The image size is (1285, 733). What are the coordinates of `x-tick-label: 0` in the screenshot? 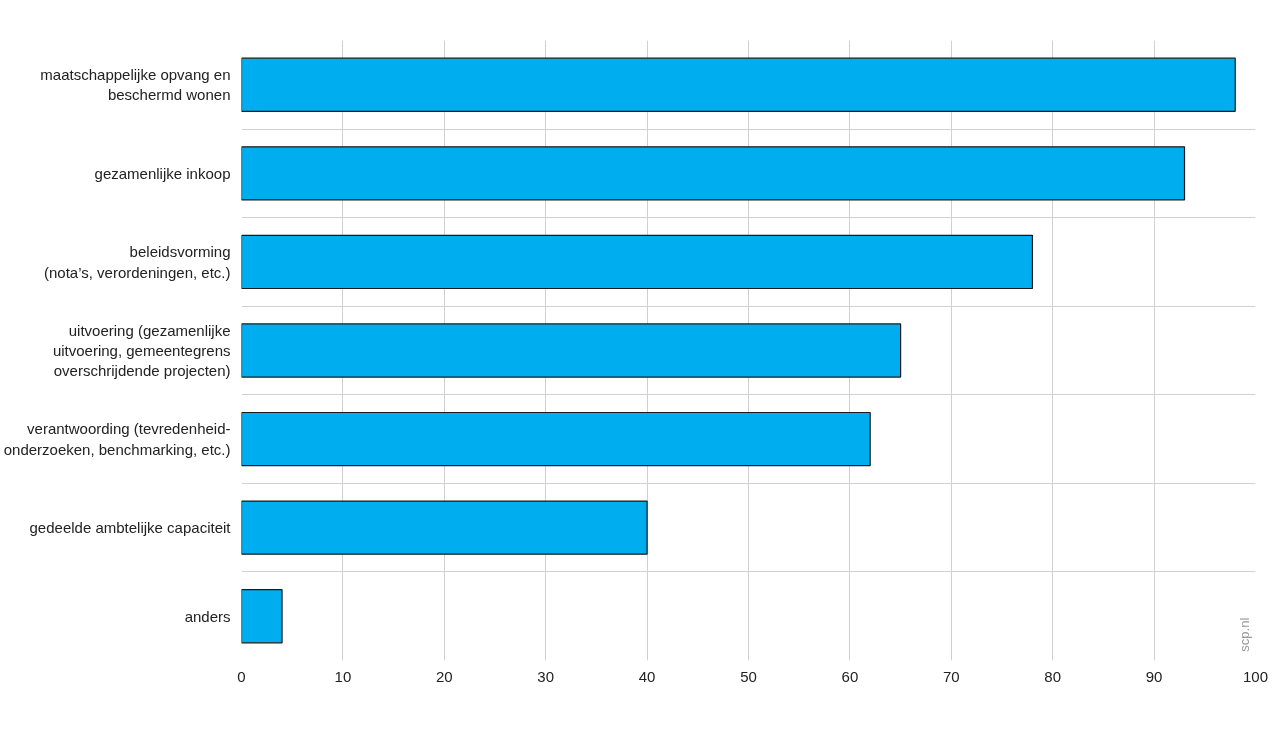 It's located at (241, 676).